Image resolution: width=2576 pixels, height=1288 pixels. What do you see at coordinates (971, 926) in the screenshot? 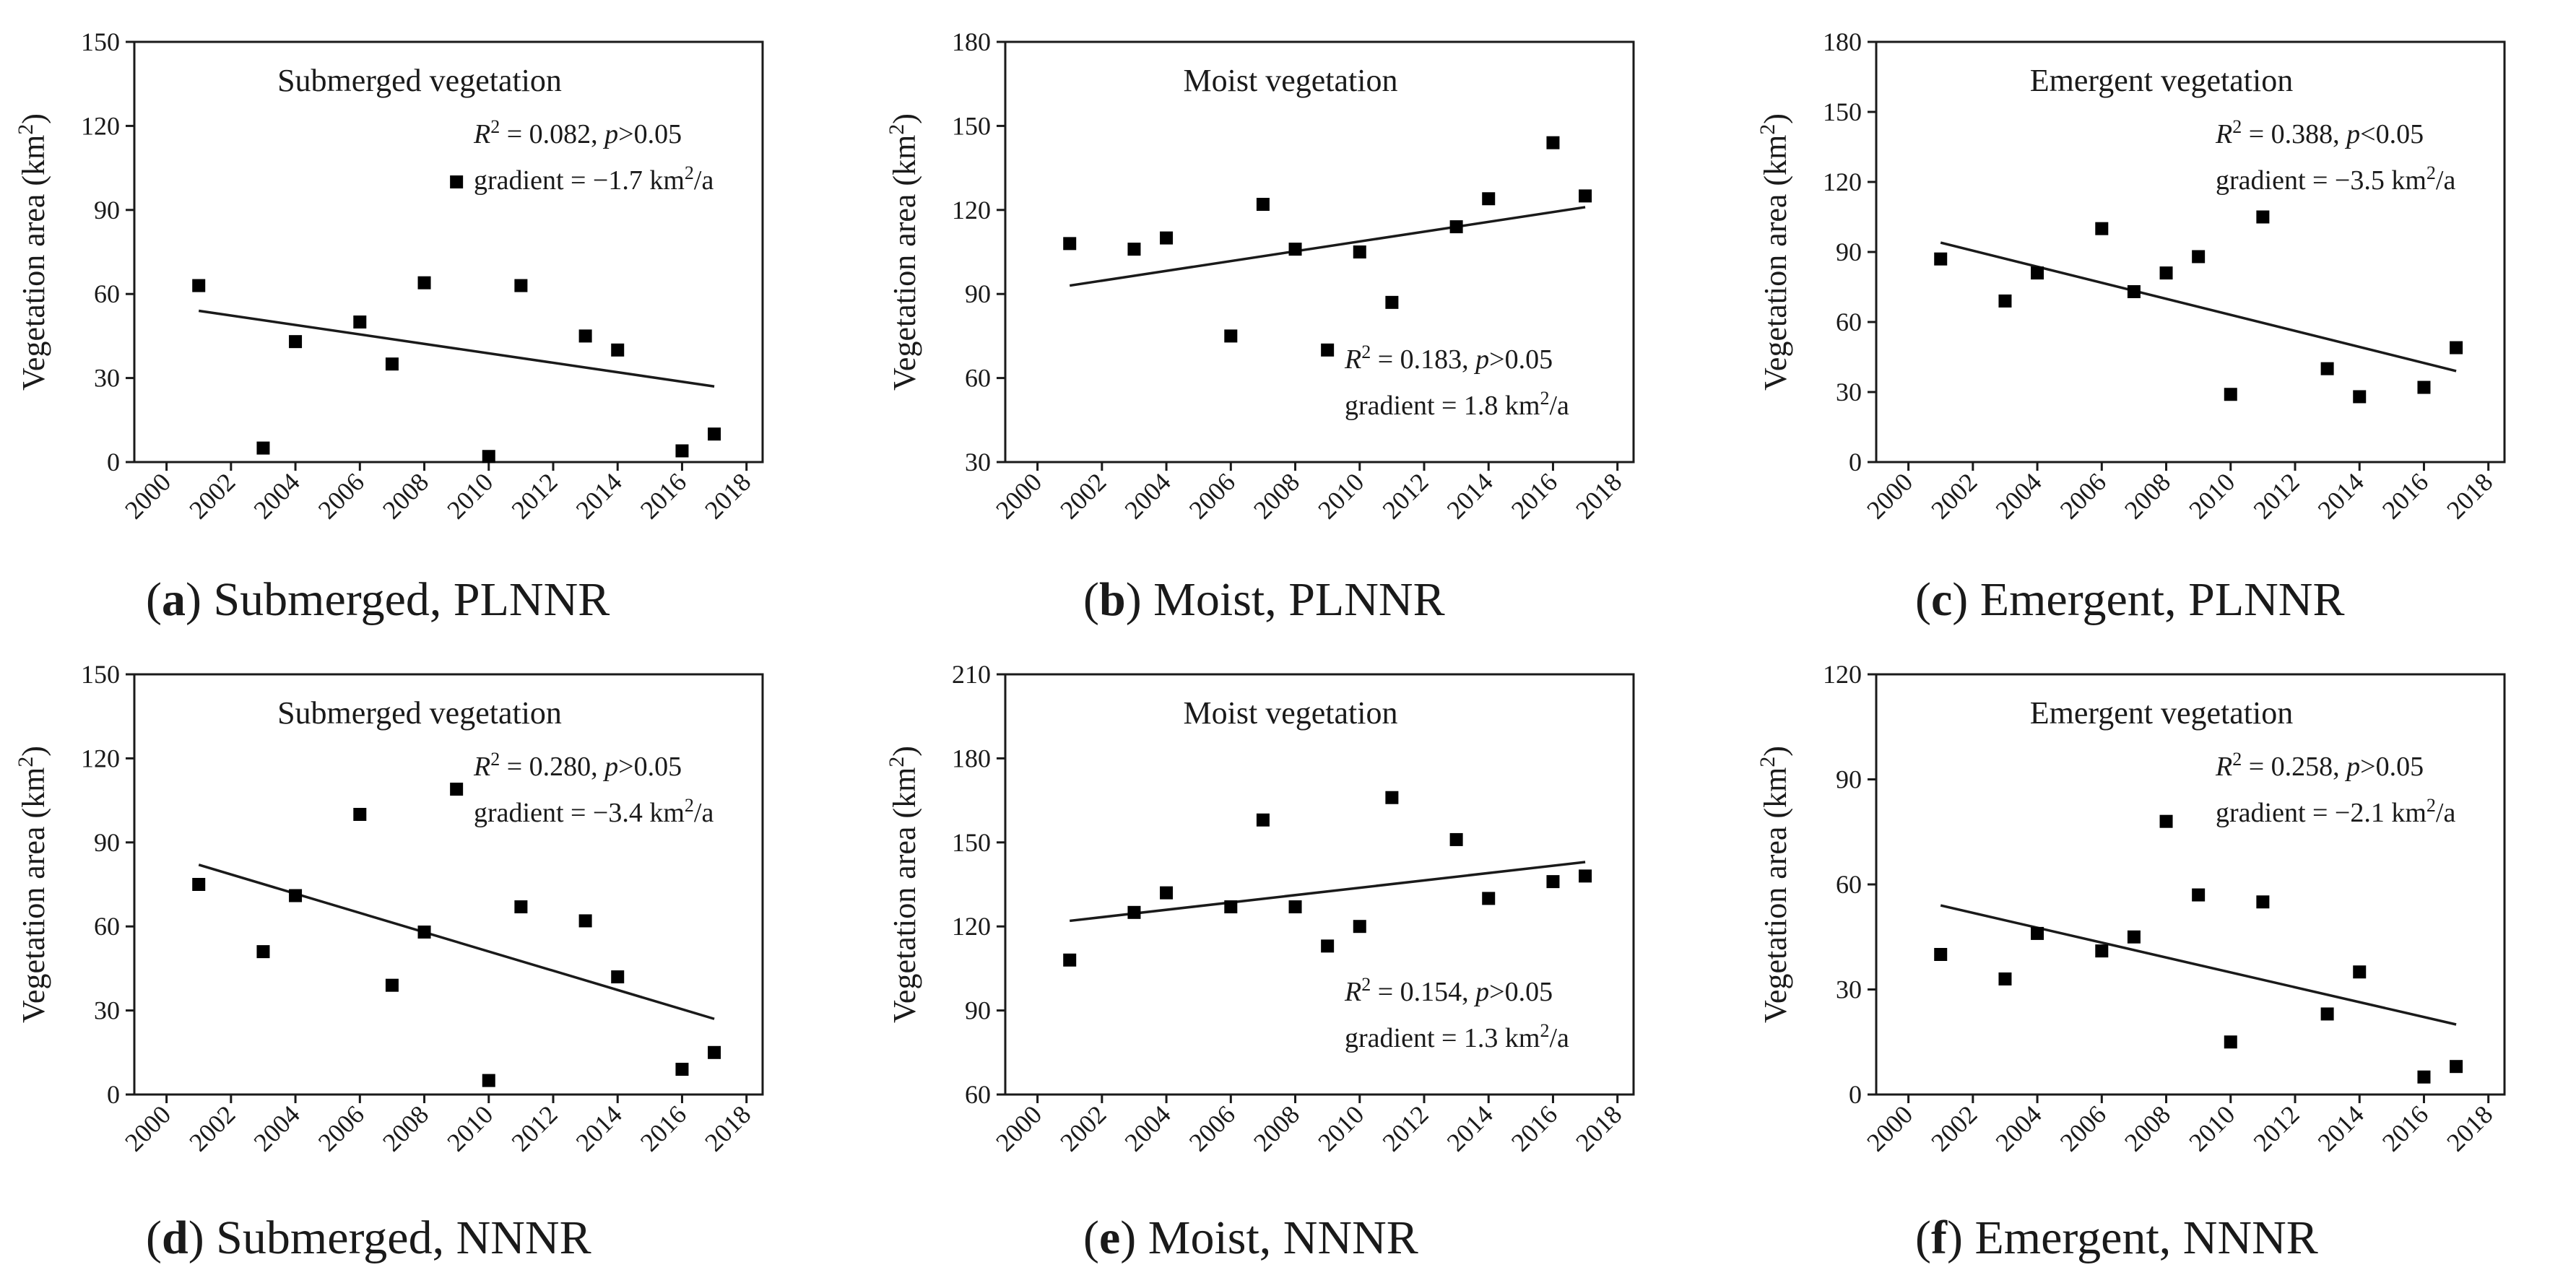
I see `y-tick-label: 120` at bounding box center [971, 926].